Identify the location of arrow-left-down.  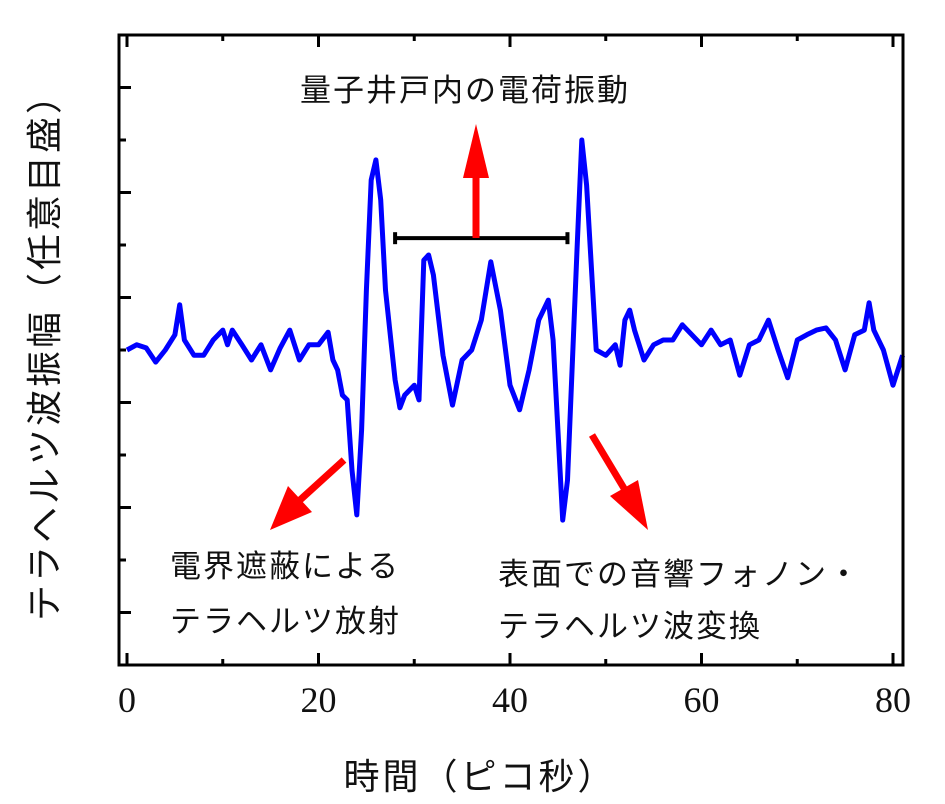
(308, 493).